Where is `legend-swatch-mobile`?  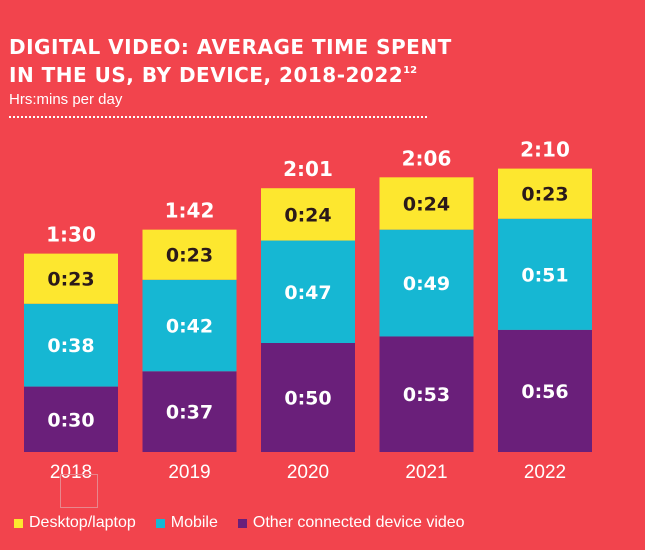 legend-swatch-mobile is located at coordinates (160, 523).